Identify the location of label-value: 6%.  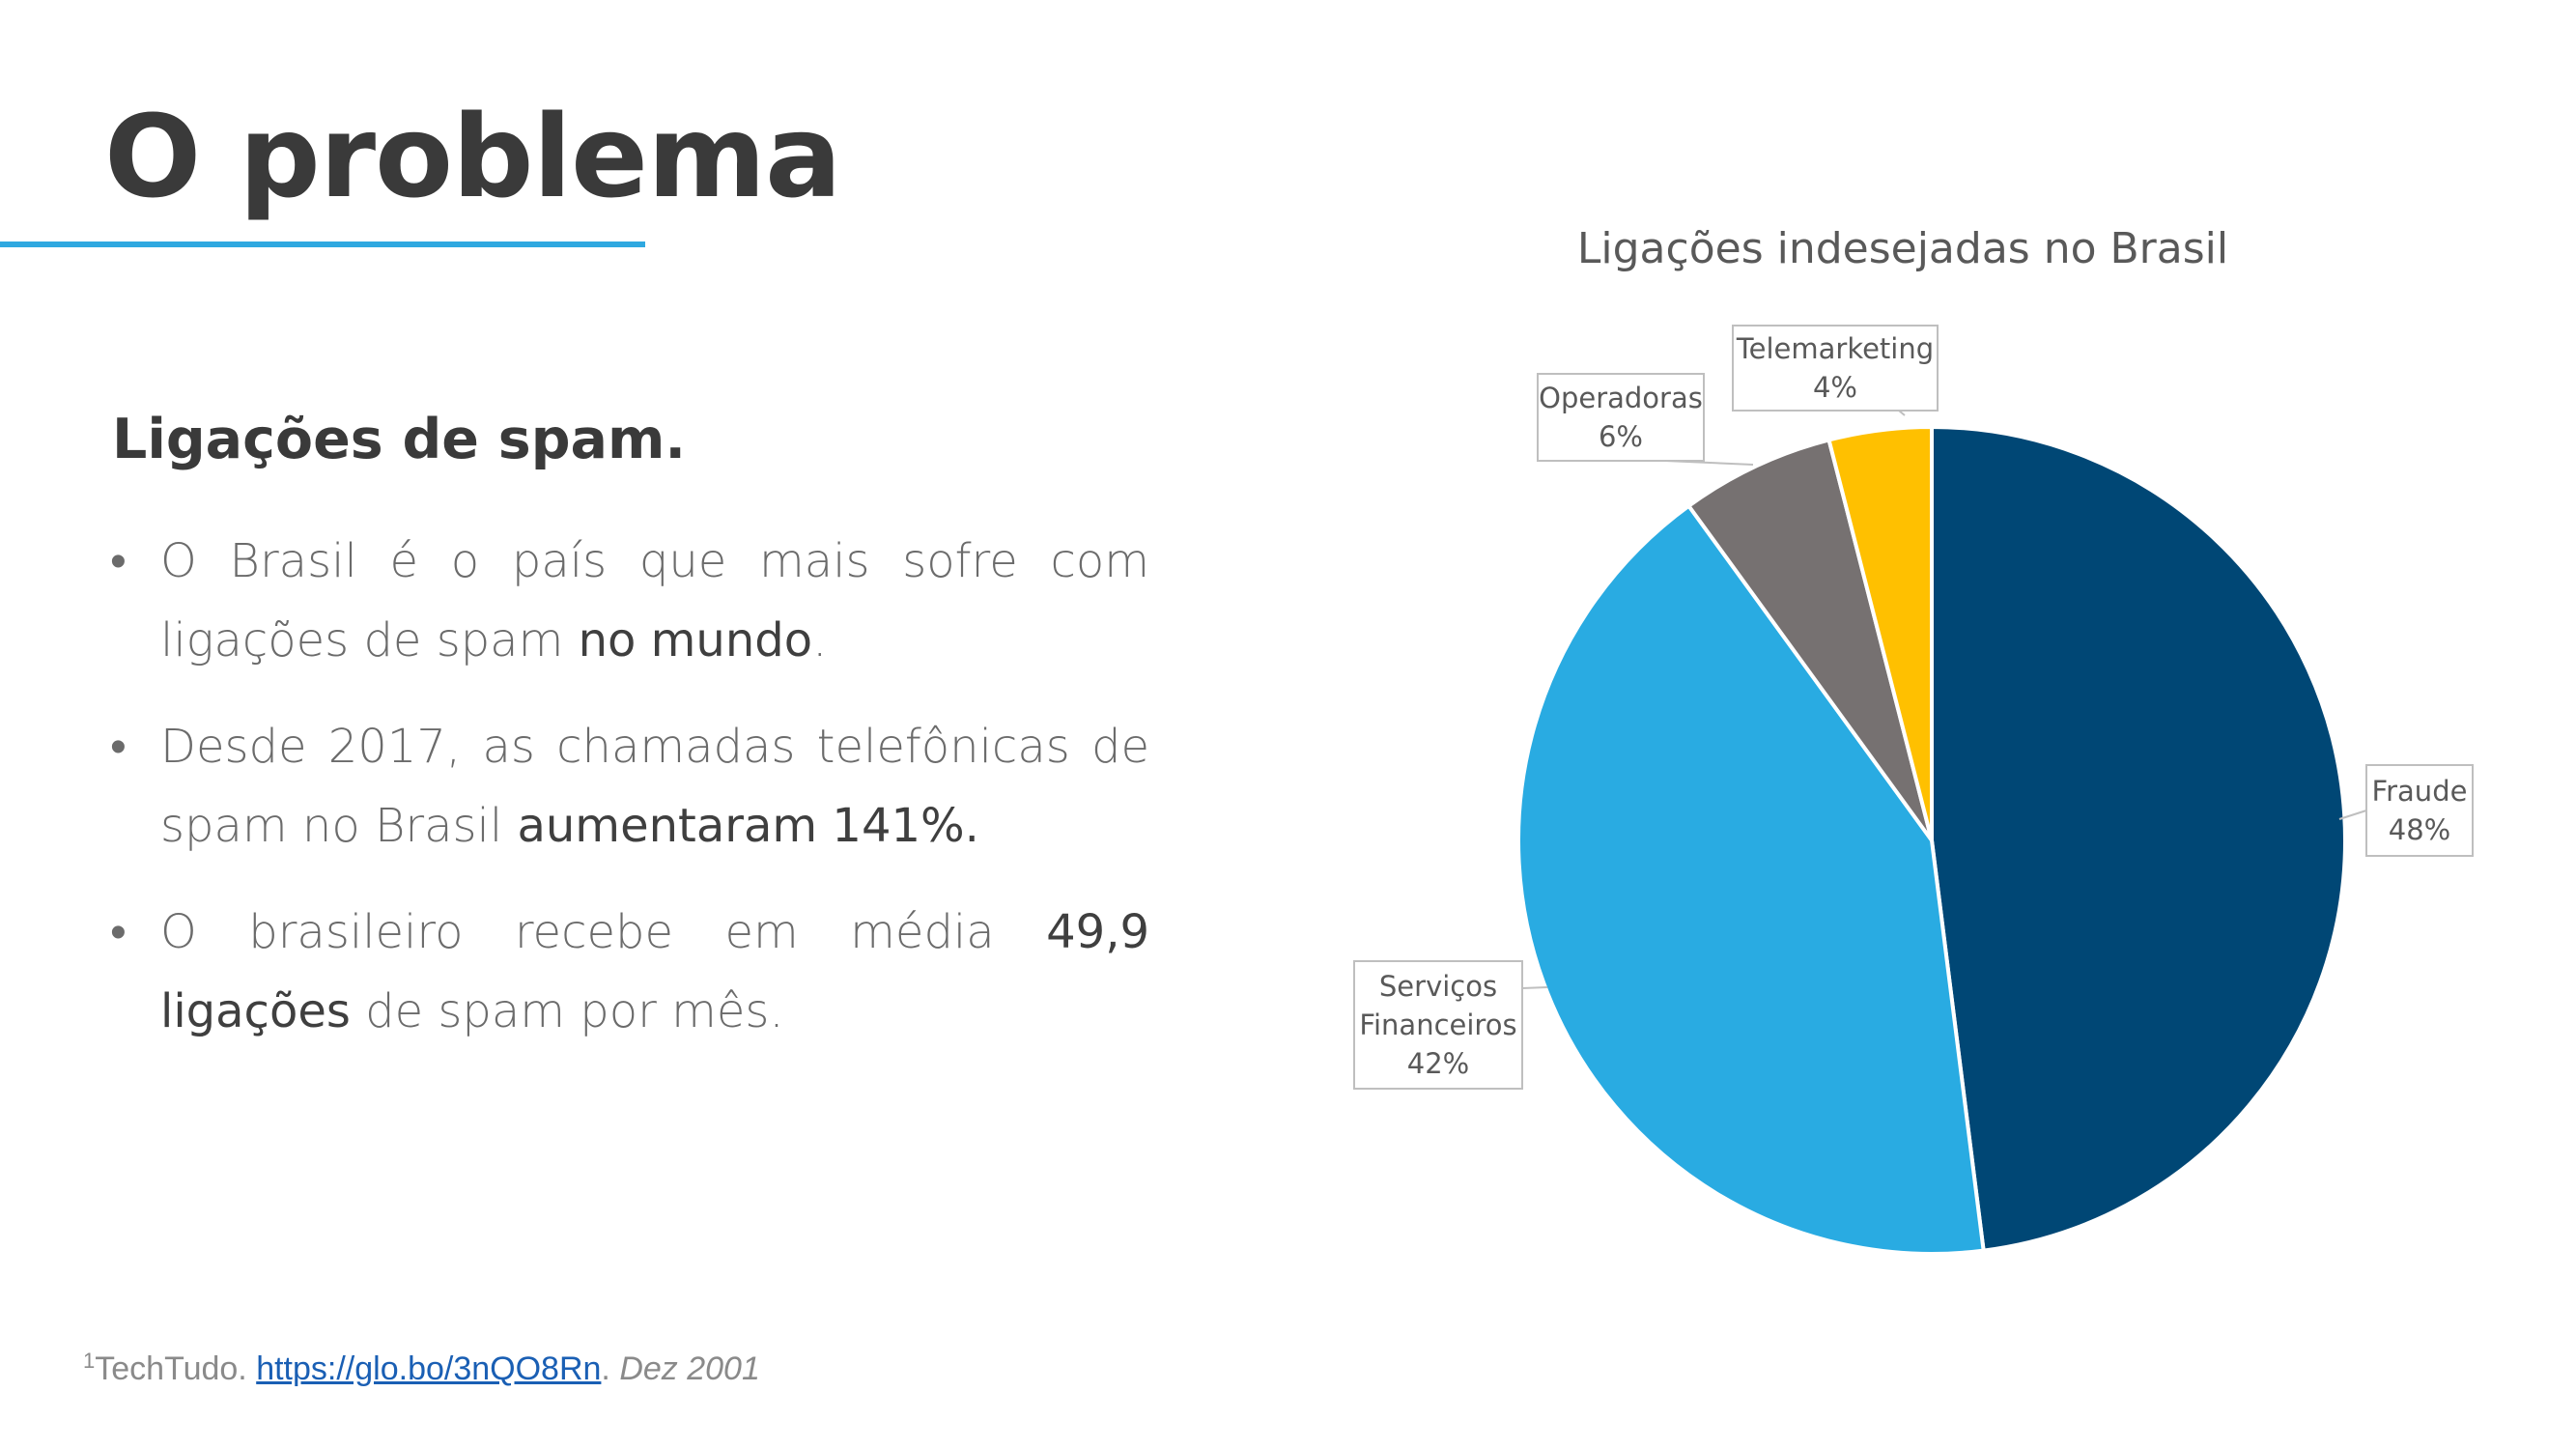
(1621, 436).